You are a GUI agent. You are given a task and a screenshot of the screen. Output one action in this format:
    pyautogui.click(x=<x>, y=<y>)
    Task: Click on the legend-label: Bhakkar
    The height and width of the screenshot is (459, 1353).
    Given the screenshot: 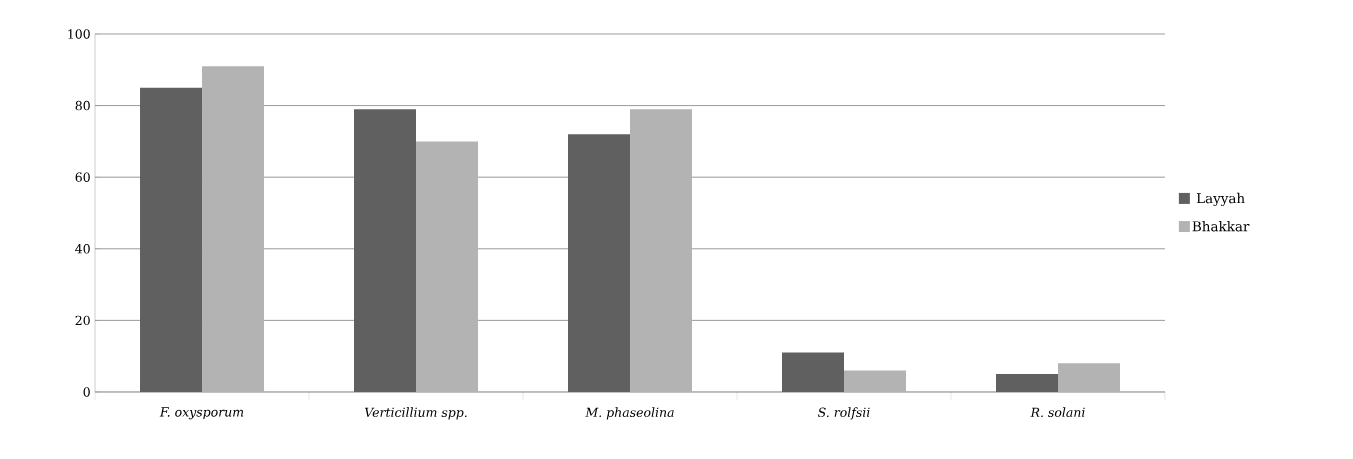 What is the action you would take?
    pyautogui.click(x=1221, y=226)
    